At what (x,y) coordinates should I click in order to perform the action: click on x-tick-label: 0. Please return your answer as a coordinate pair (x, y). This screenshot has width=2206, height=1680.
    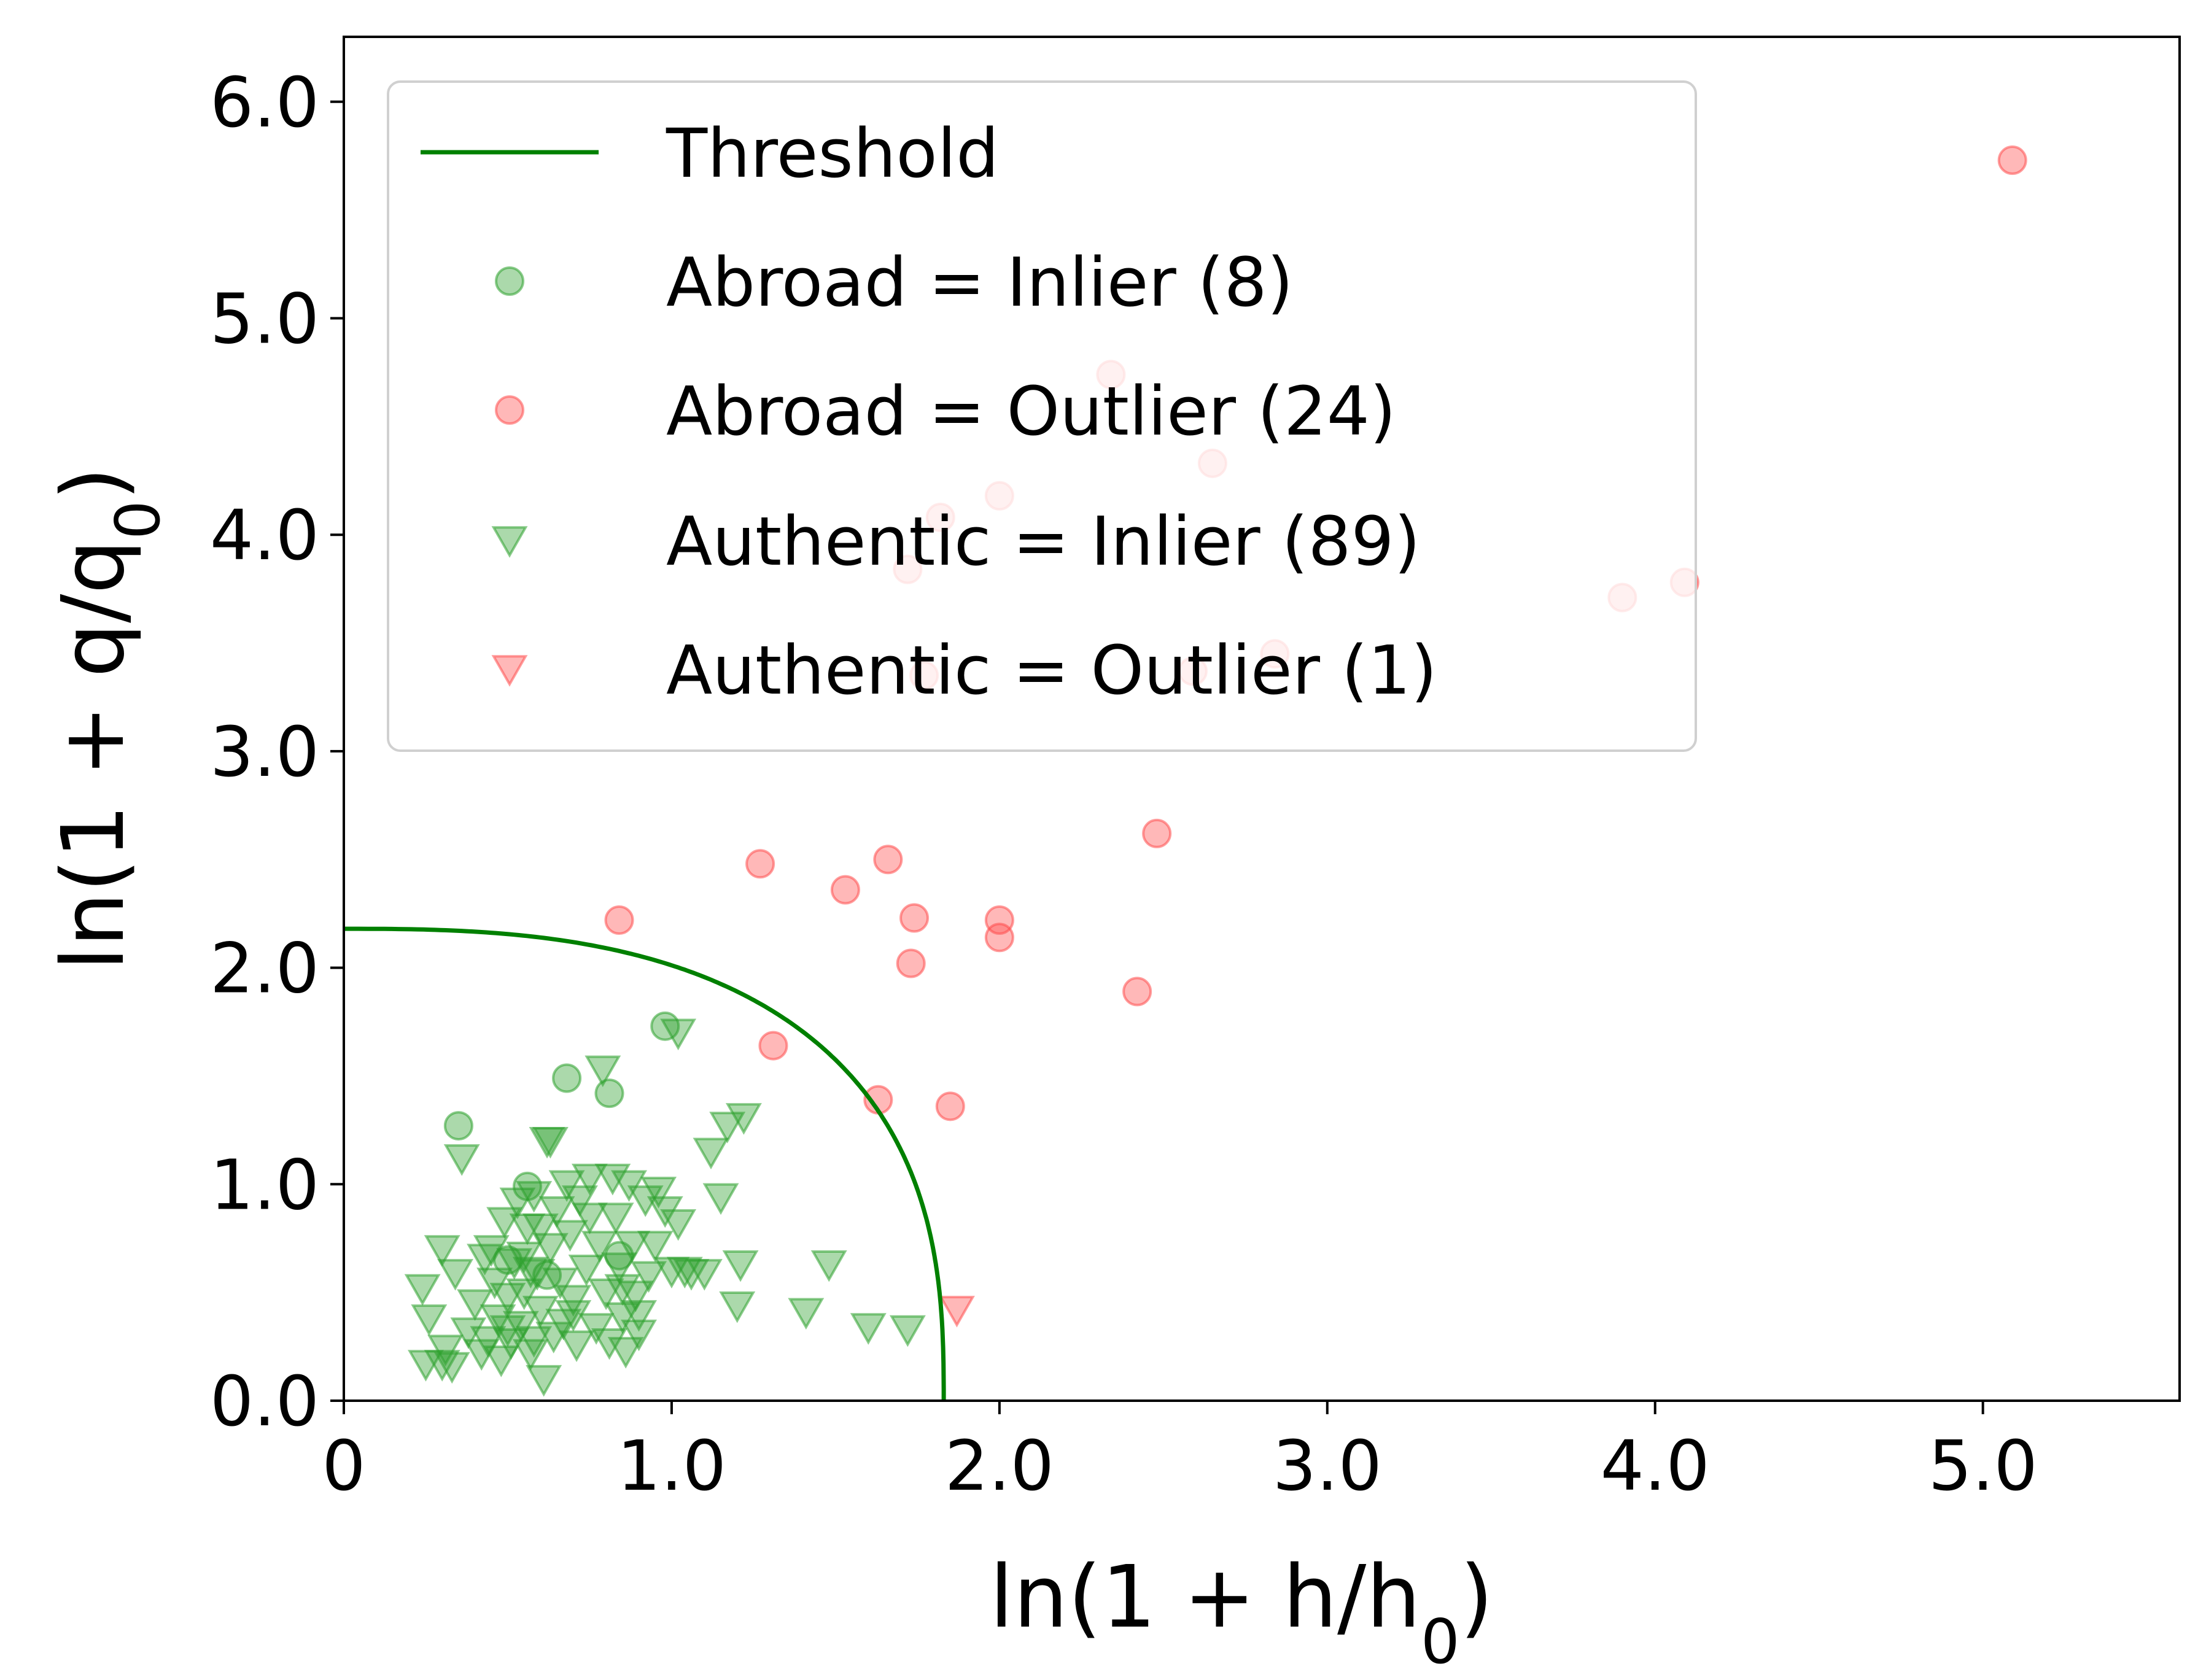
    Looking at the image, I should click on (343, 1466).